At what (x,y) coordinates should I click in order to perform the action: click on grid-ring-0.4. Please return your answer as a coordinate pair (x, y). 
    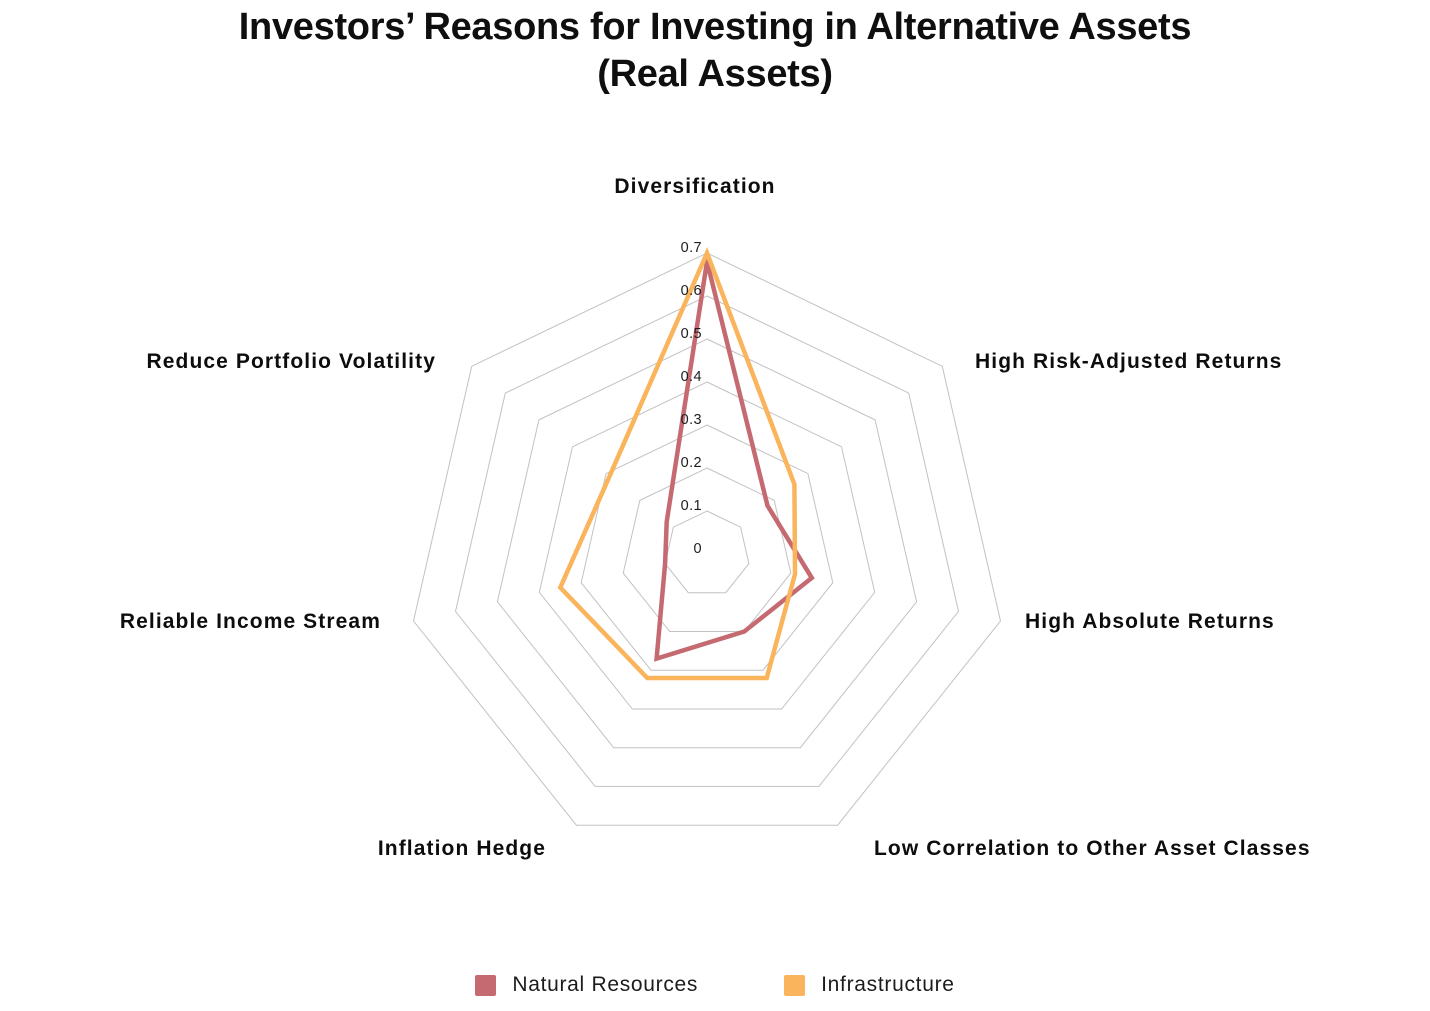
    Looking at the image, I should click on (707, 545).